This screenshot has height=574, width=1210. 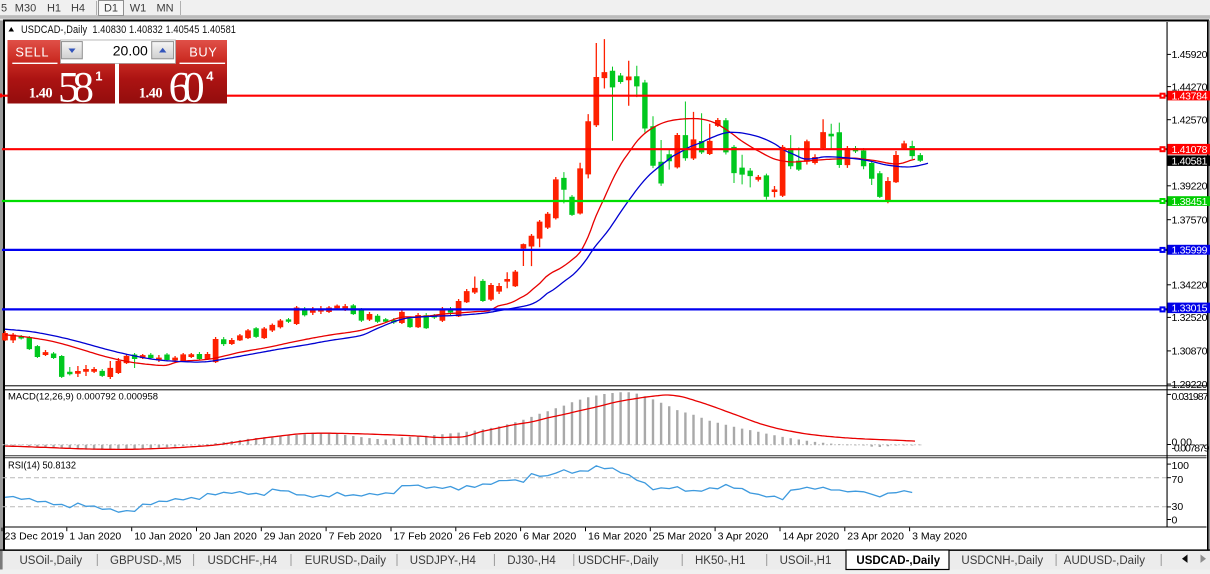 I want to click on svg-text: 20 Jan 2020, so click(x=228, y=537).